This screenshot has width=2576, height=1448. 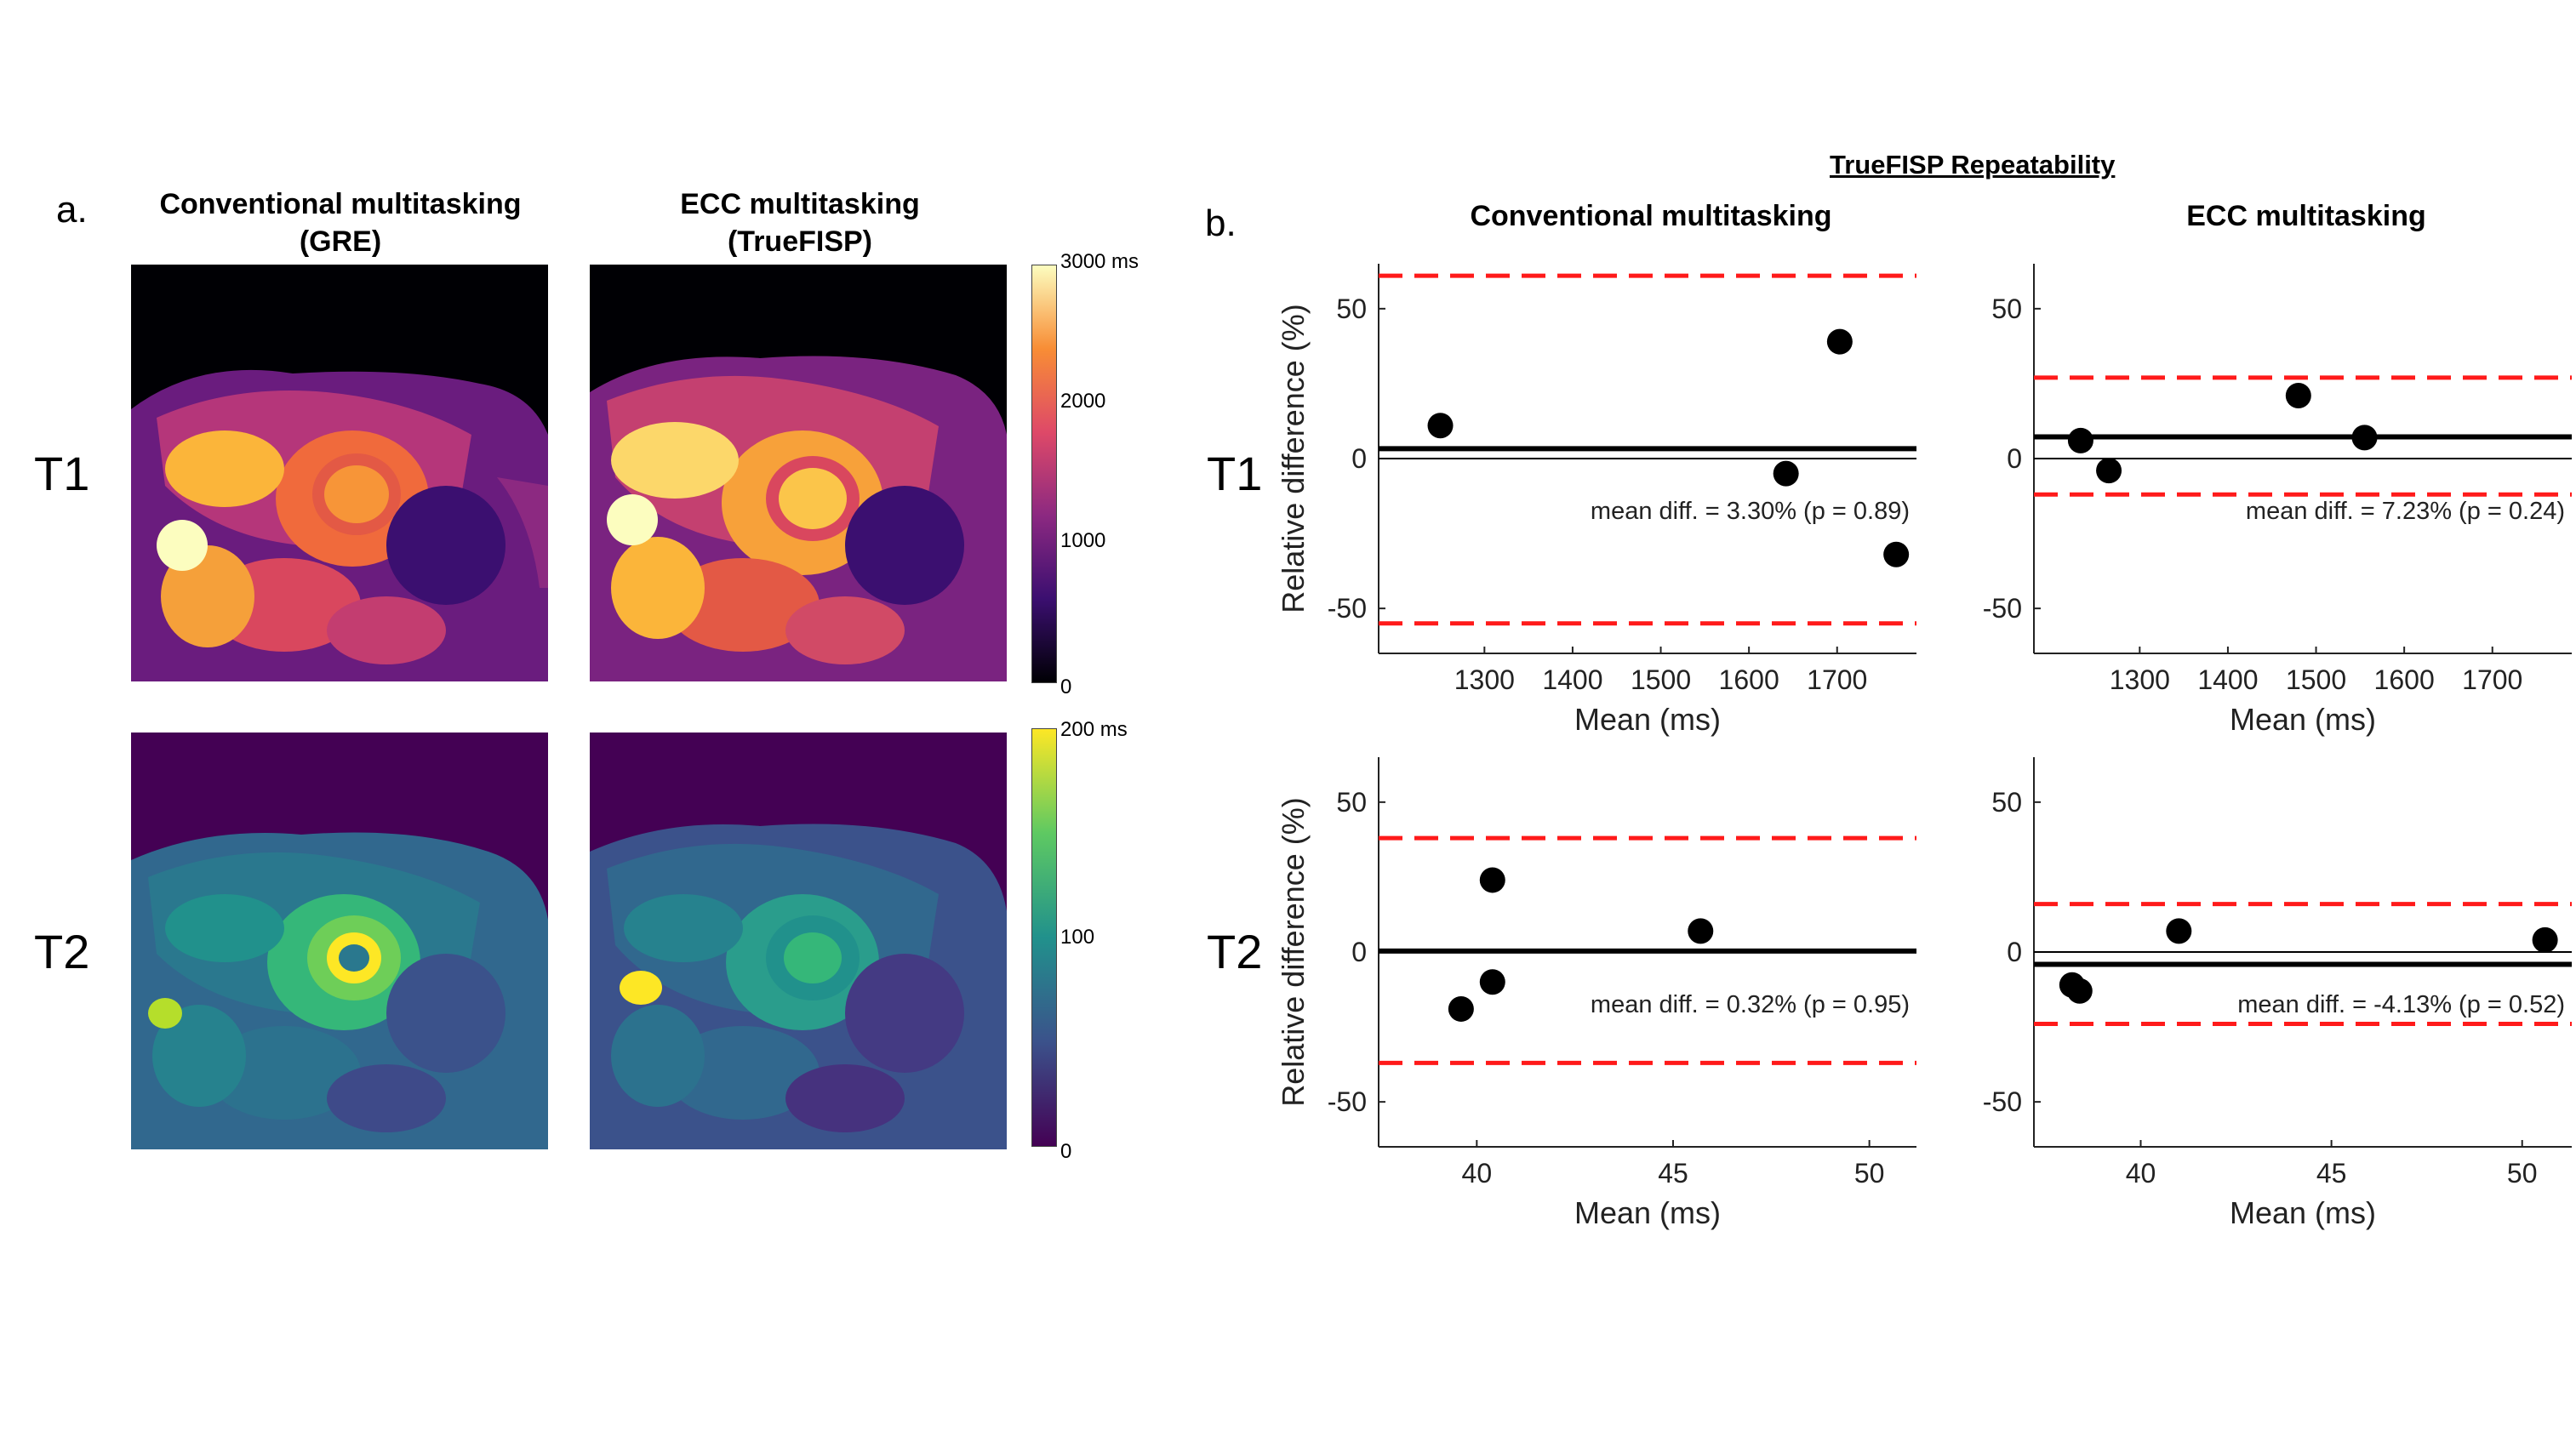 What do you see at coordinates (1359, 458) in the screenshot?
I see `plot-0-y-tick-label: 0` at bounding box center [1359, 458].